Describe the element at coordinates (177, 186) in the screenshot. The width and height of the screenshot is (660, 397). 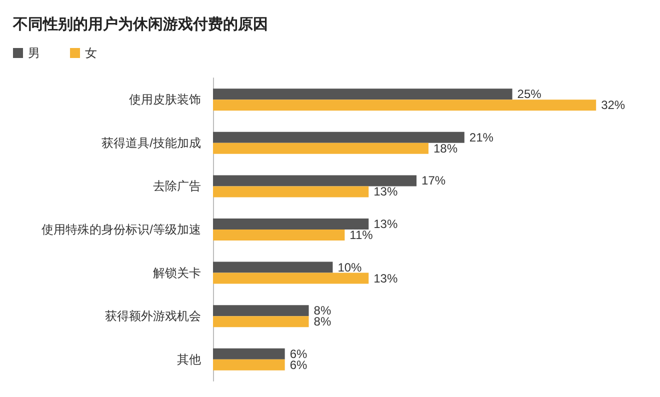
I see `y-tick-label: 去除广告` at that location.